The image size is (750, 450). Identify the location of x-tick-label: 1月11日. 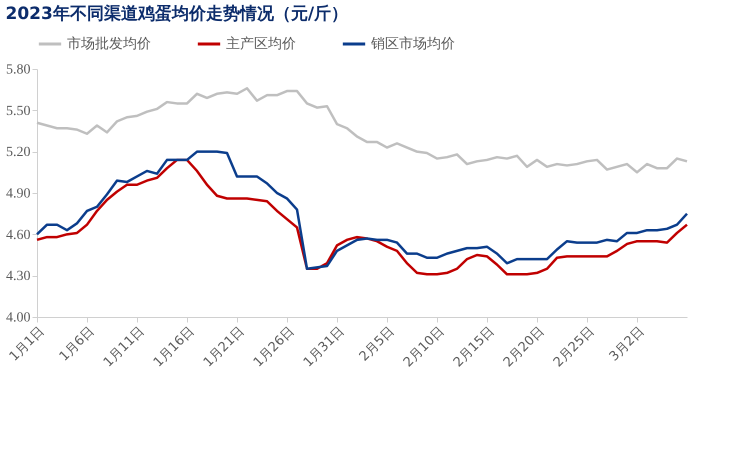
(124, 347).